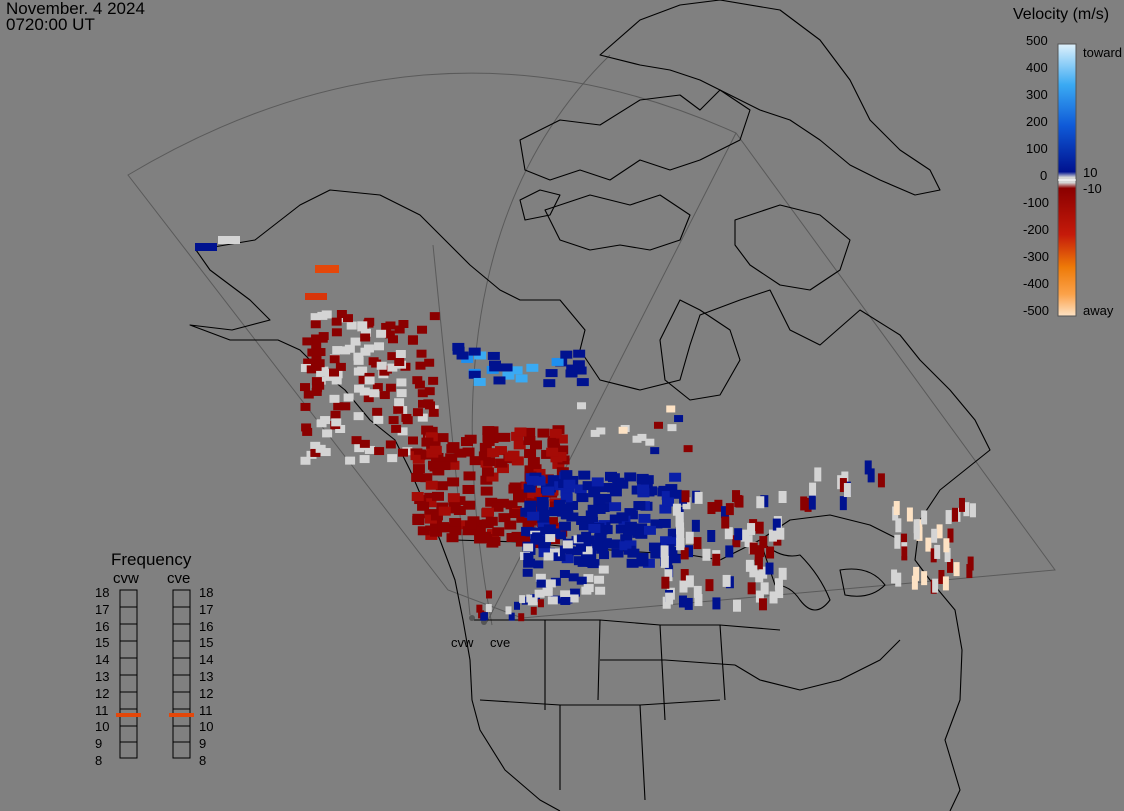 The height and width of the screenshot is (811, 1124). I want to click on frequency-title: Frequency, so click(151, 559).